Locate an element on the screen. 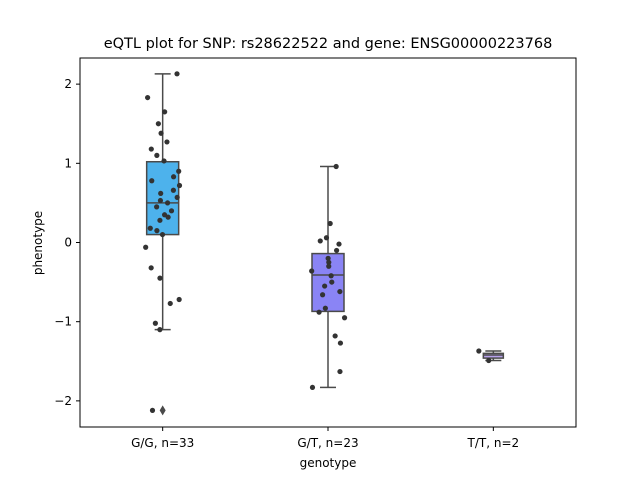  y-tick-label: 2 is located at coordinates (68, 84).